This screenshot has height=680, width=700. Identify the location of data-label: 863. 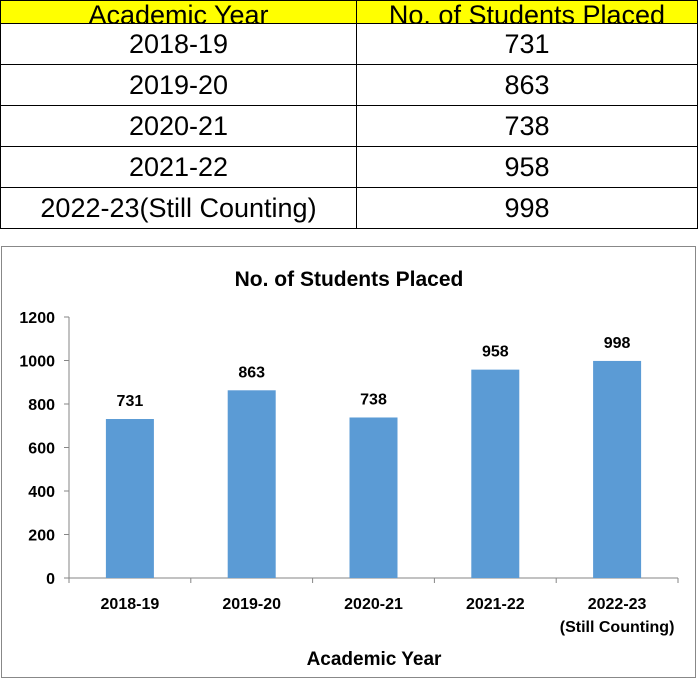
(251, 372).